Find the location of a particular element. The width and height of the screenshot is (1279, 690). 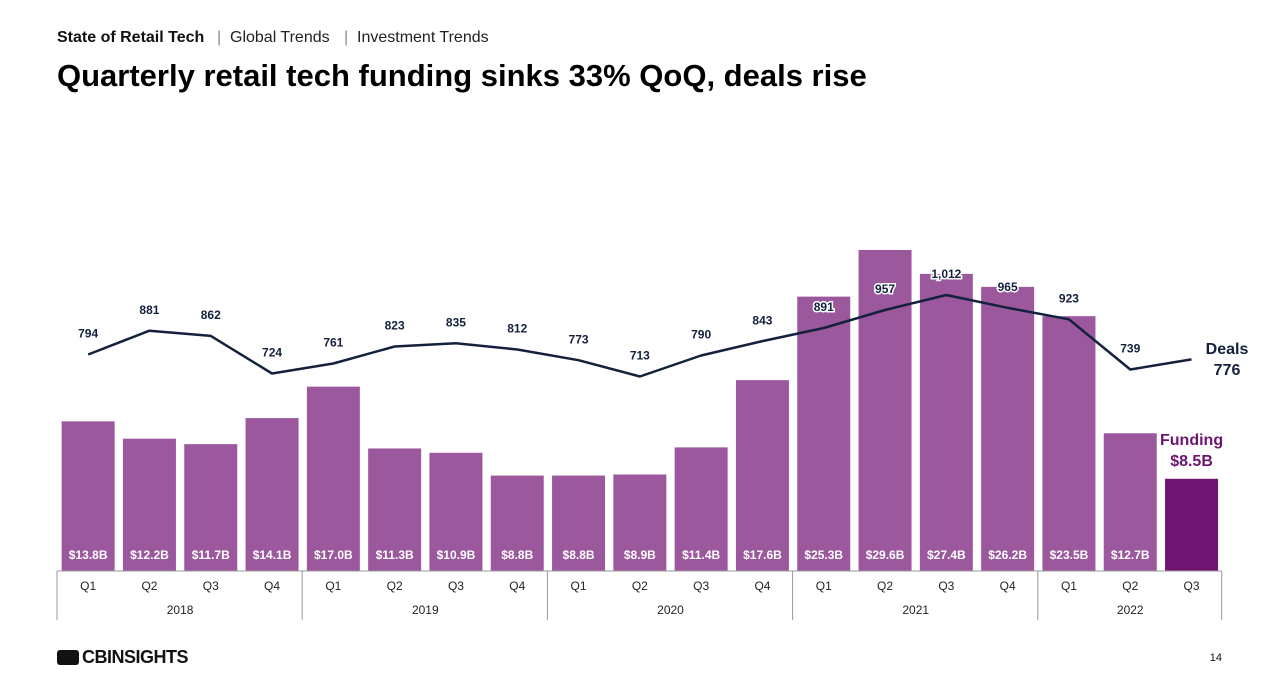

bar-value-label: $12.7B is located at coordinates (1130, 555).